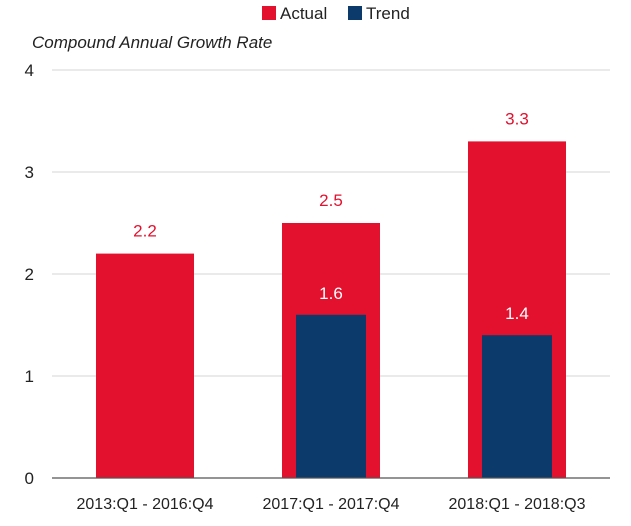  I want to click on x-tick-label: 2017:Q1 - 2017:Q4, so click(331, 504).